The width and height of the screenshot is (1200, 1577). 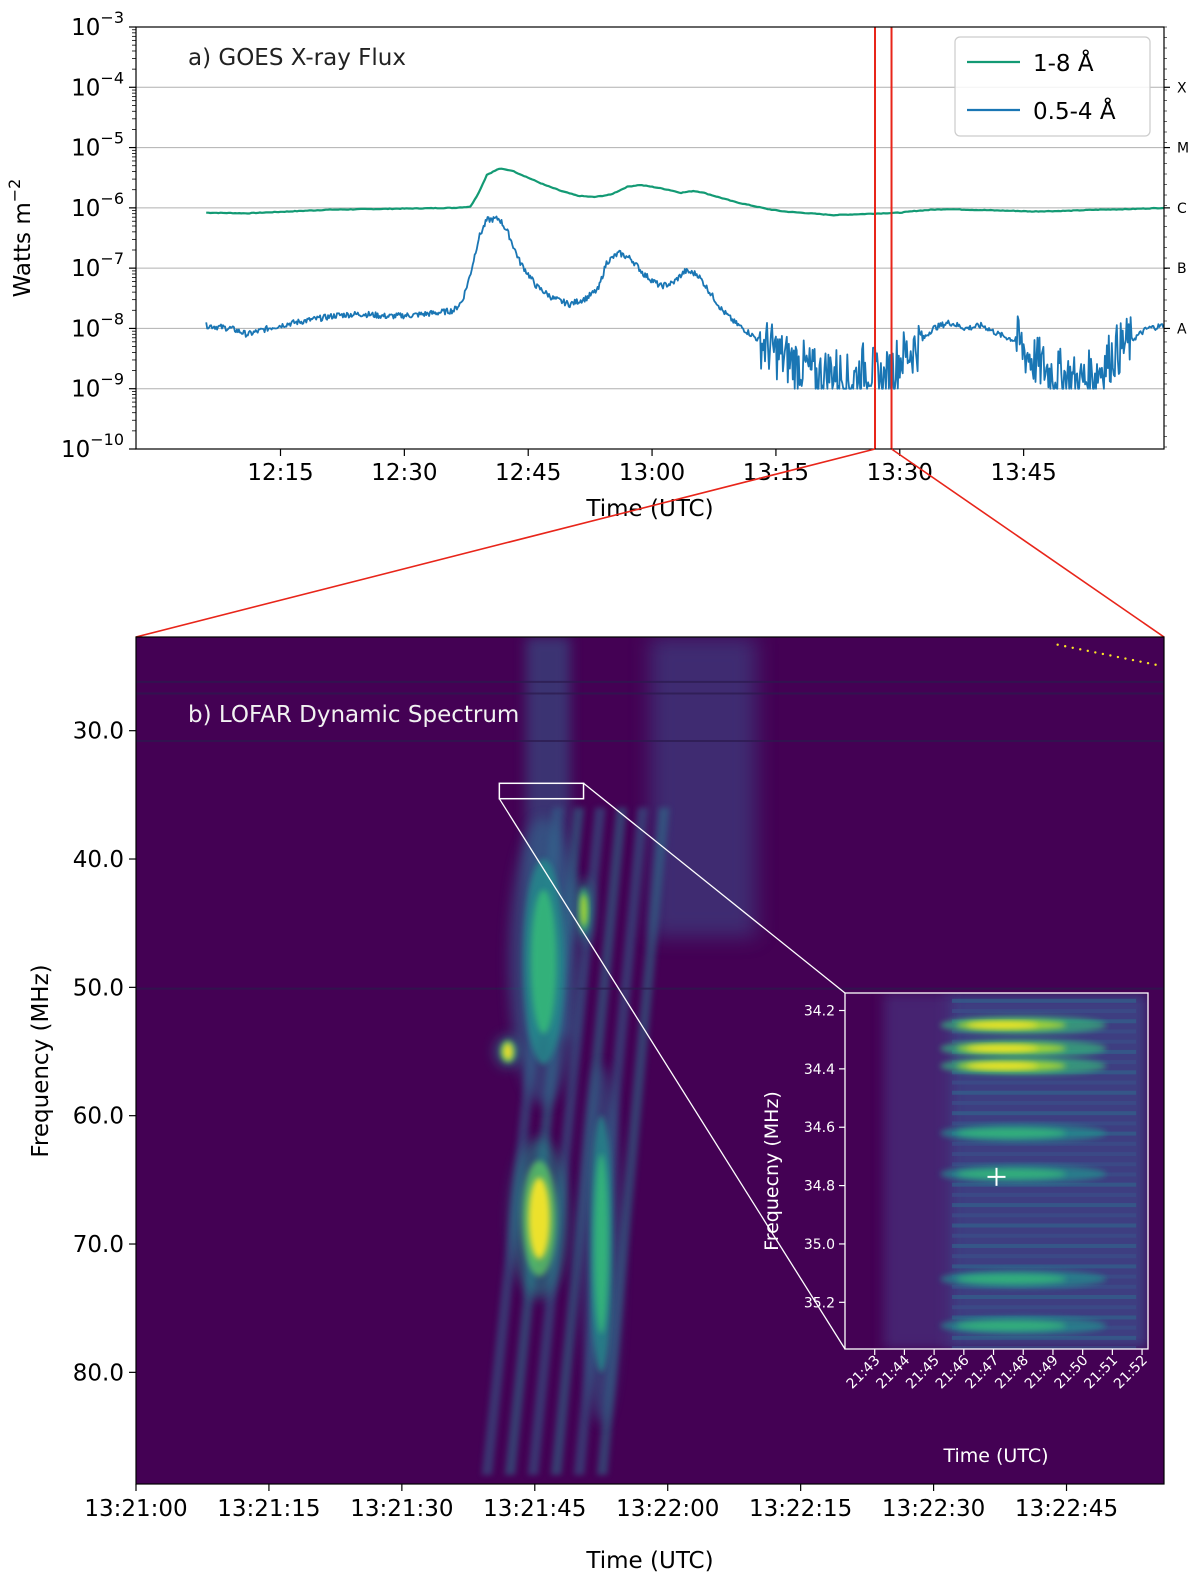 What do you see at coordinates (1182, 329) in the screenshot?
I see `flare-class-label: A` at bounding box center [1182, 329].